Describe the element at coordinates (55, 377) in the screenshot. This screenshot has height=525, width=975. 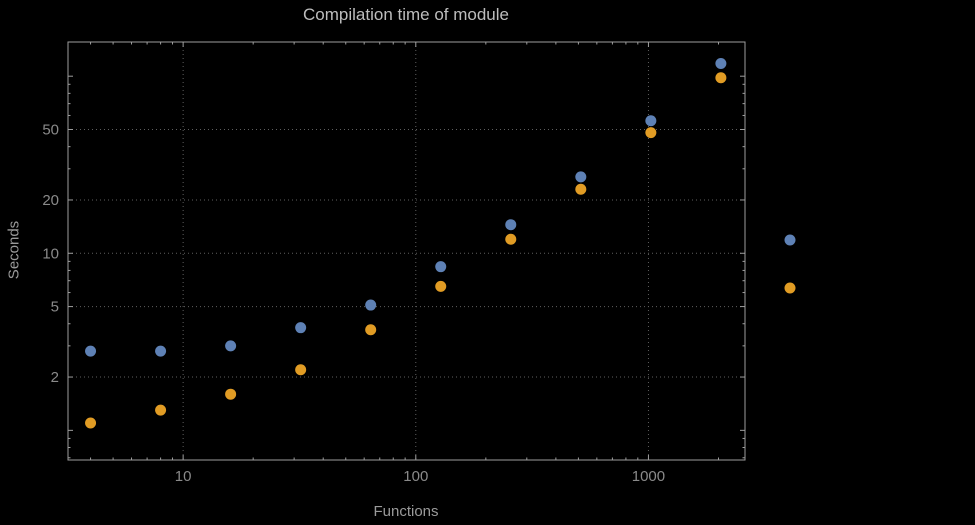
I see `y-tick-label: 2` at that location.